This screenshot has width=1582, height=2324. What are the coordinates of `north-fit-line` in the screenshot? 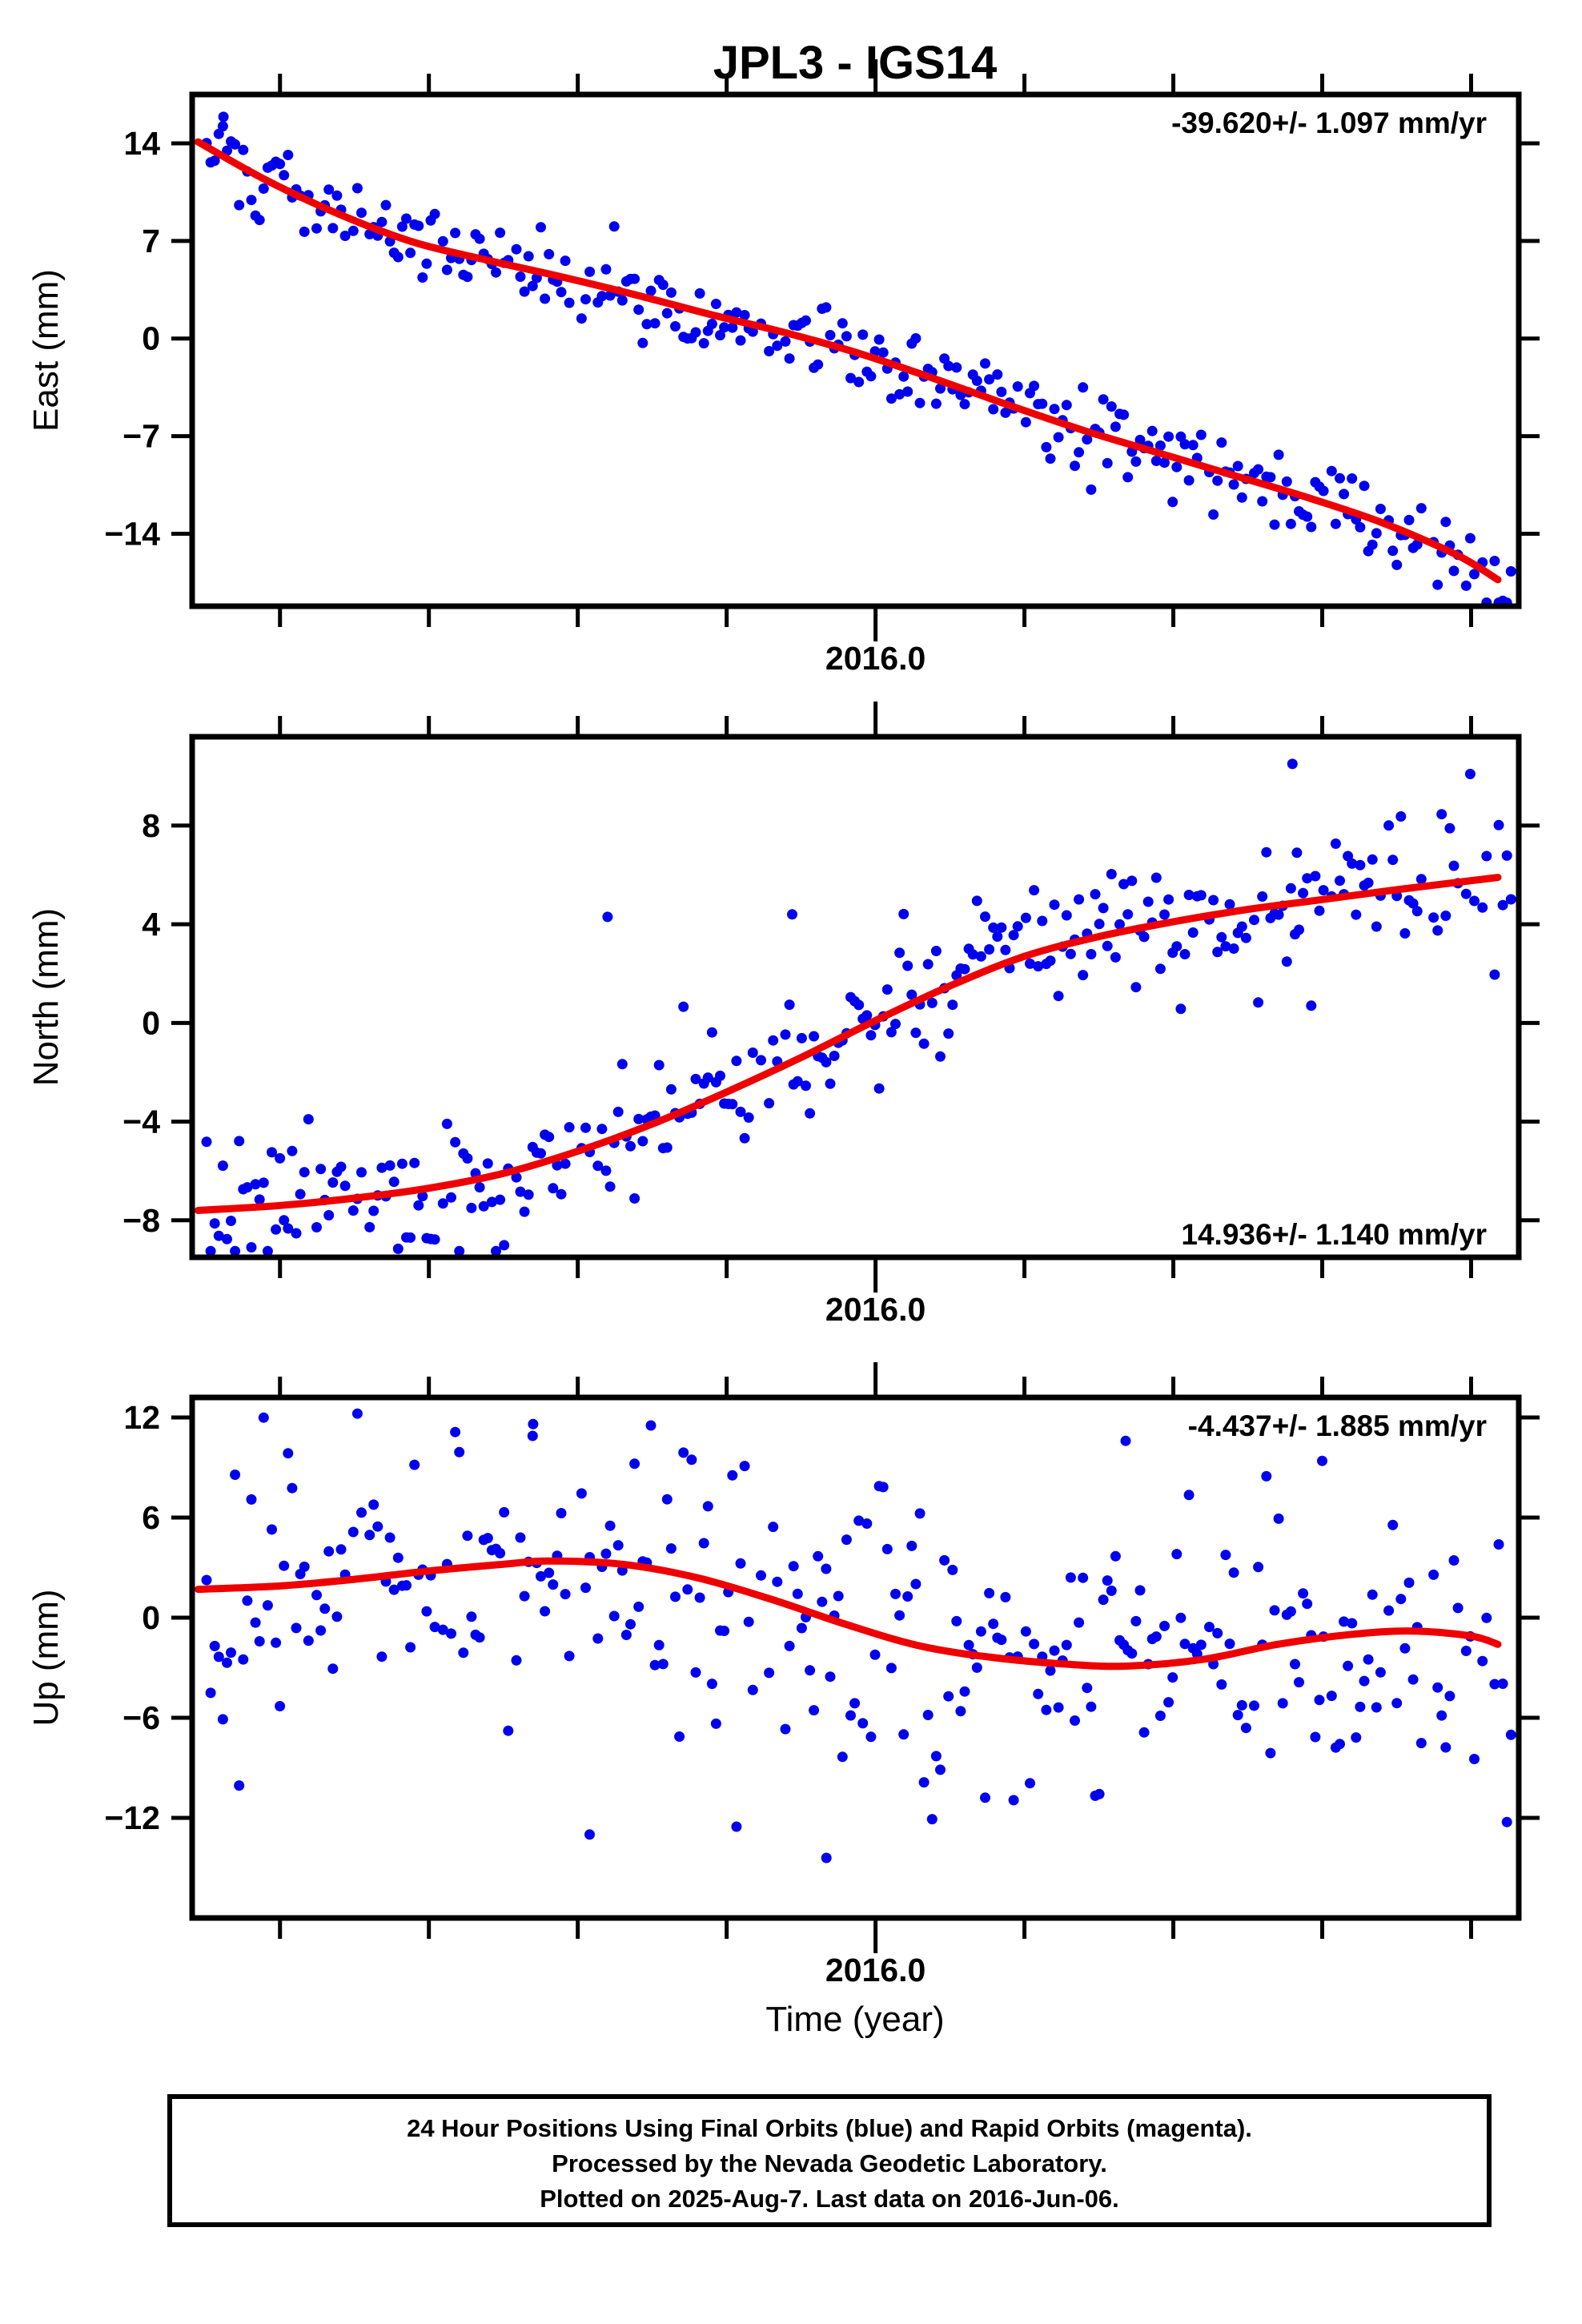 It's located at (848, 1044).